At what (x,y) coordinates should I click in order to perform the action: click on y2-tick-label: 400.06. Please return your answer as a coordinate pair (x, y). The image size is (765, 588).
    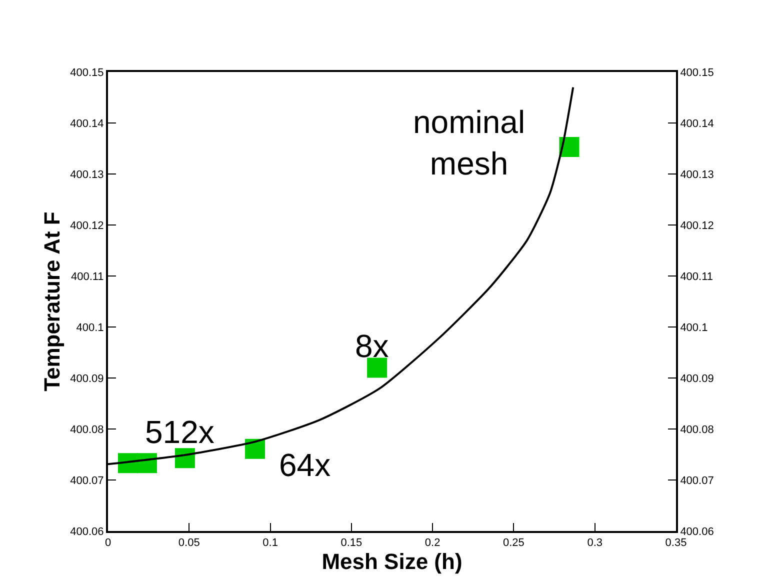
    Looking at the image, I should click on (697, 532).